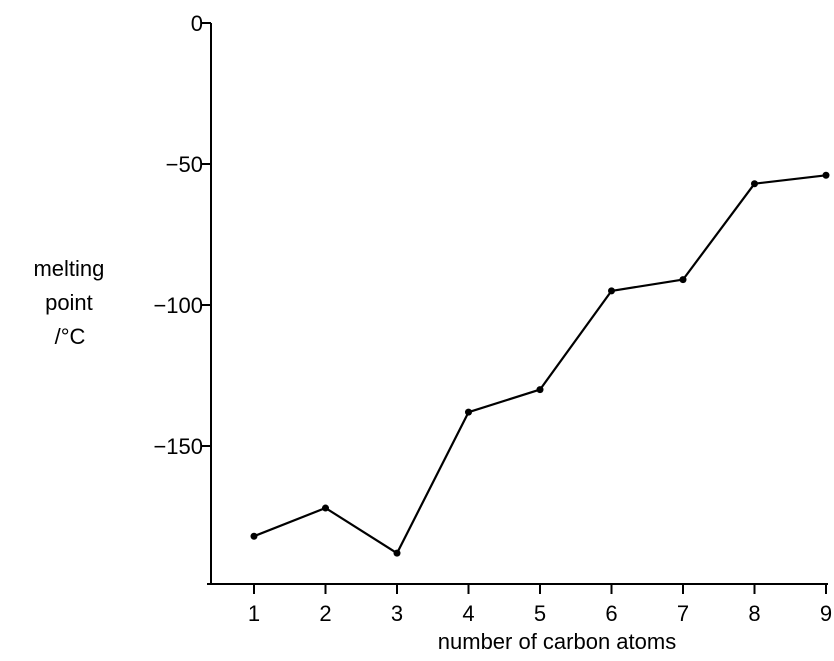 Image resolution: width=834 pixels, height=661 pixels. What do you see at coordinates (557, 641) in the screenshot?
I see `x-axis-title: number of carbon atoms` at bounding box center [557, 641].